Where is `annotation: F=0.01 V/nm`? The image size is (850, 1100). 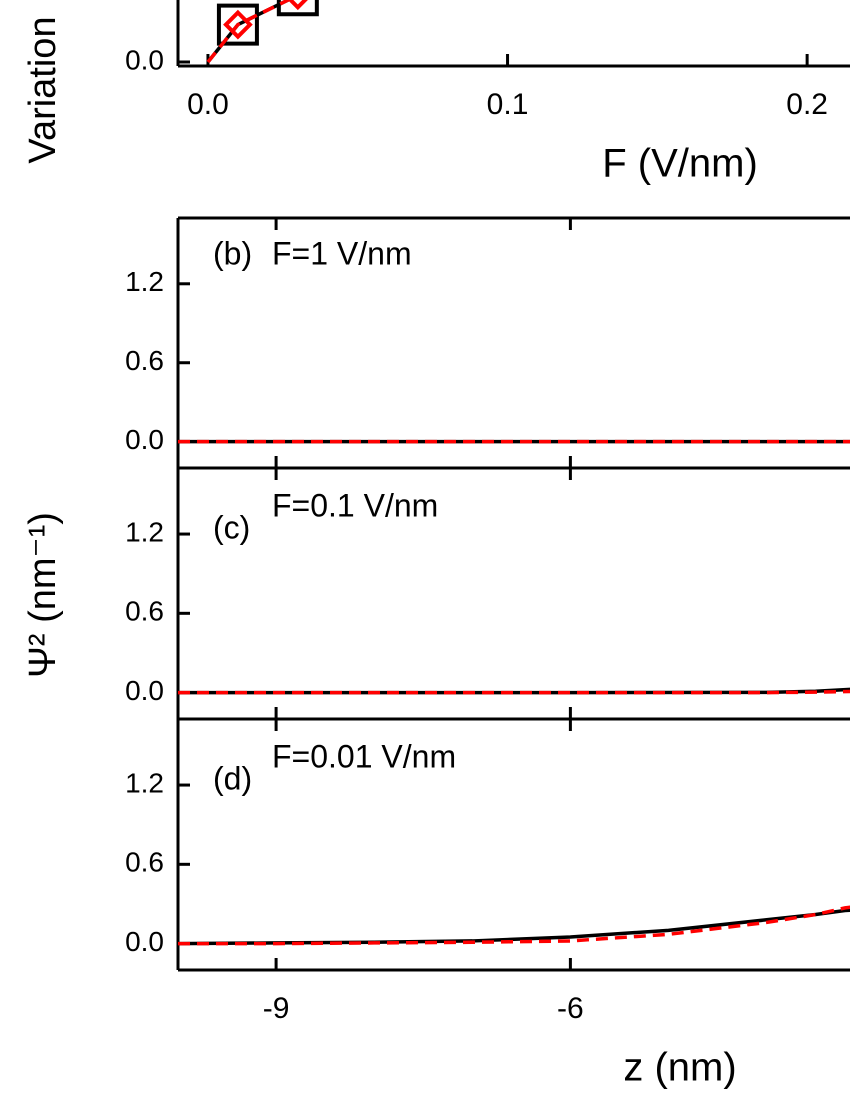
annotation: F=0.01 V/nm is located at coordinates (364, 756).